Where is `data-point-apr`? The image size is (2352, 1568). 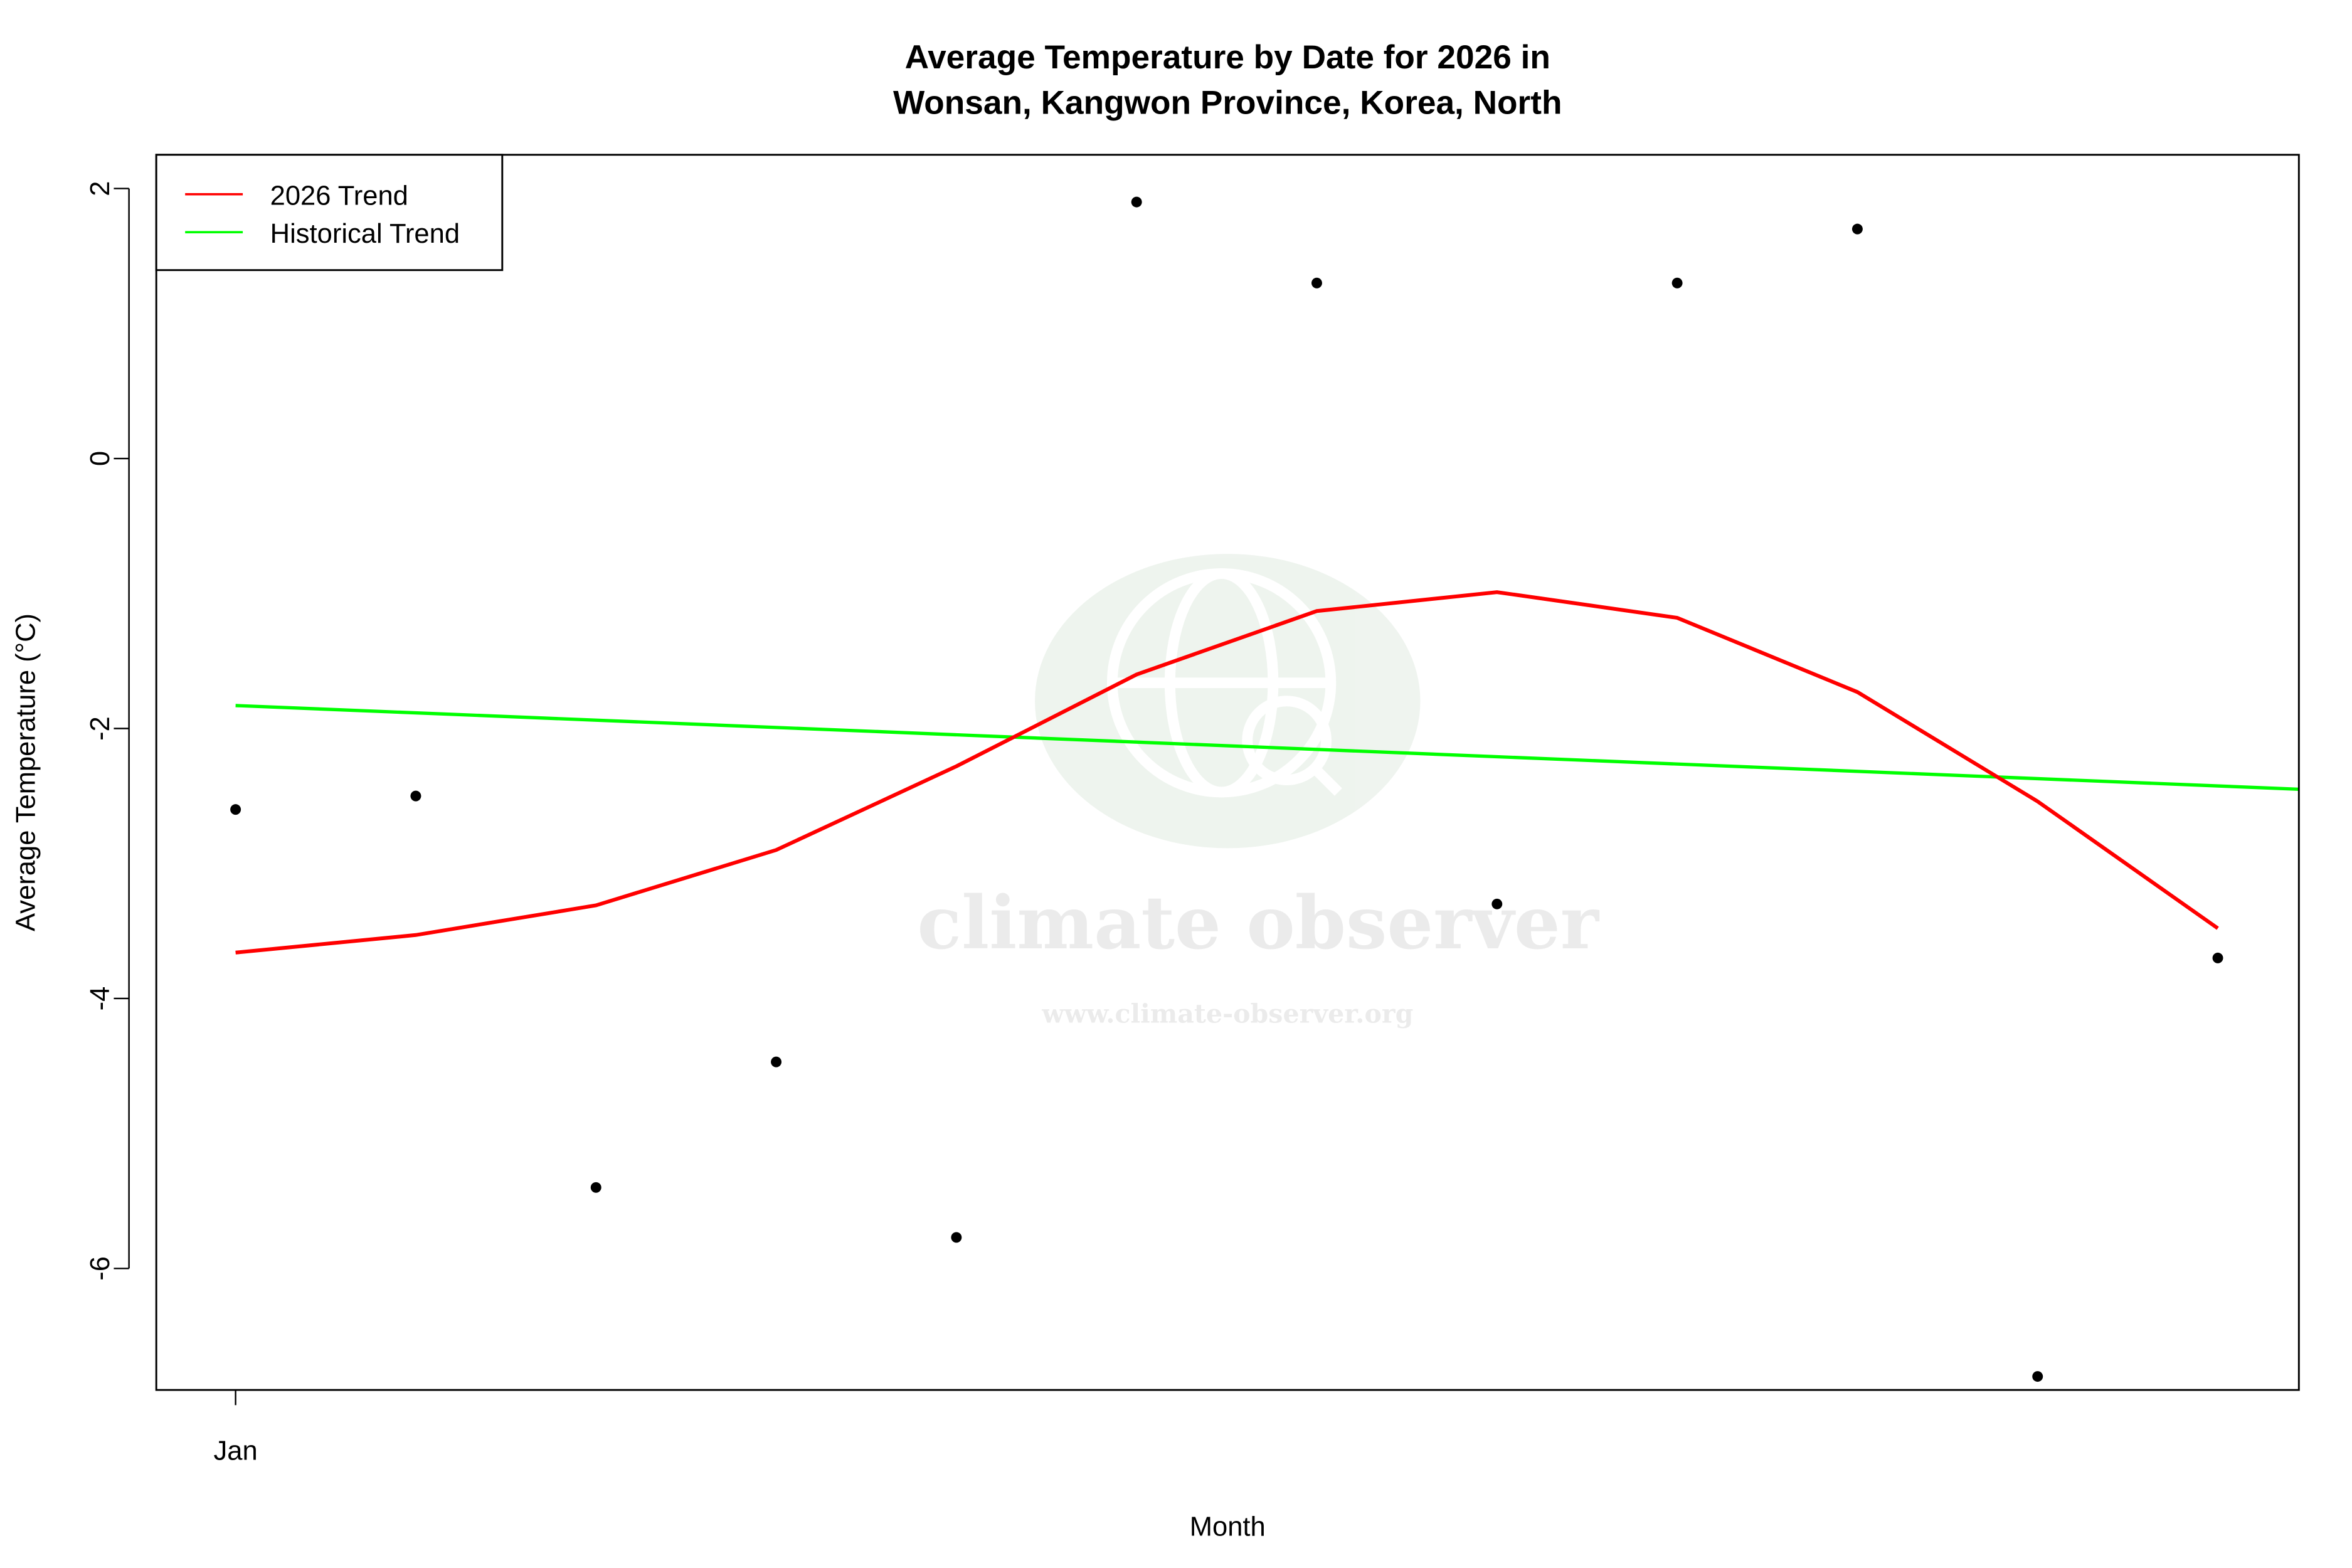 data-point-apr is located at coordinates (776, 1061).